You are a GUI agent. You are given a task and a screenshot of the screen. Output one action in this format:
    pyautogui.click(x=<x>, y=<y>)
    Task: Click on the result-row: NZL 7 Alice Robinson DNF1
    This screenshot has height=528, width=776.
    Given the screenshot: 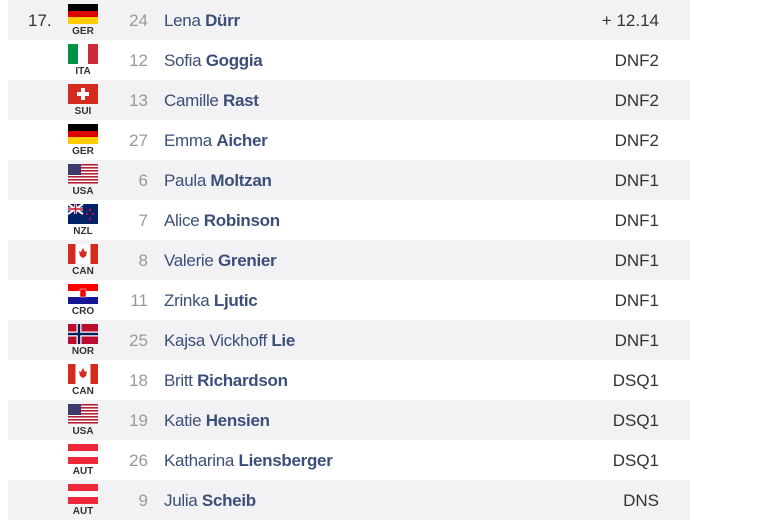 What is the action you would take?
    pyautogui.click(x=349, y=220)
    